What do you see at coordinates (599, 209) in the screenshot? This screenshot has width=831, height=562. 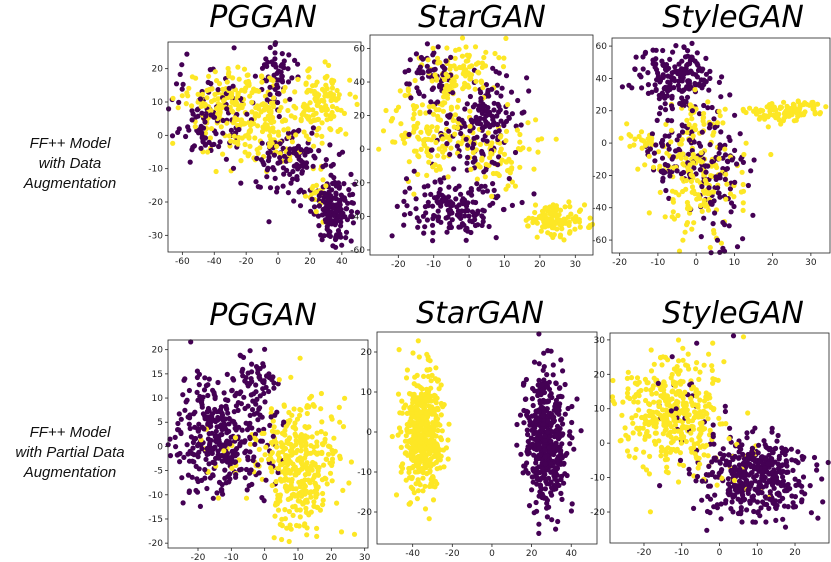 I see `y-tick-label: -40` at bounding box center [599, 209].